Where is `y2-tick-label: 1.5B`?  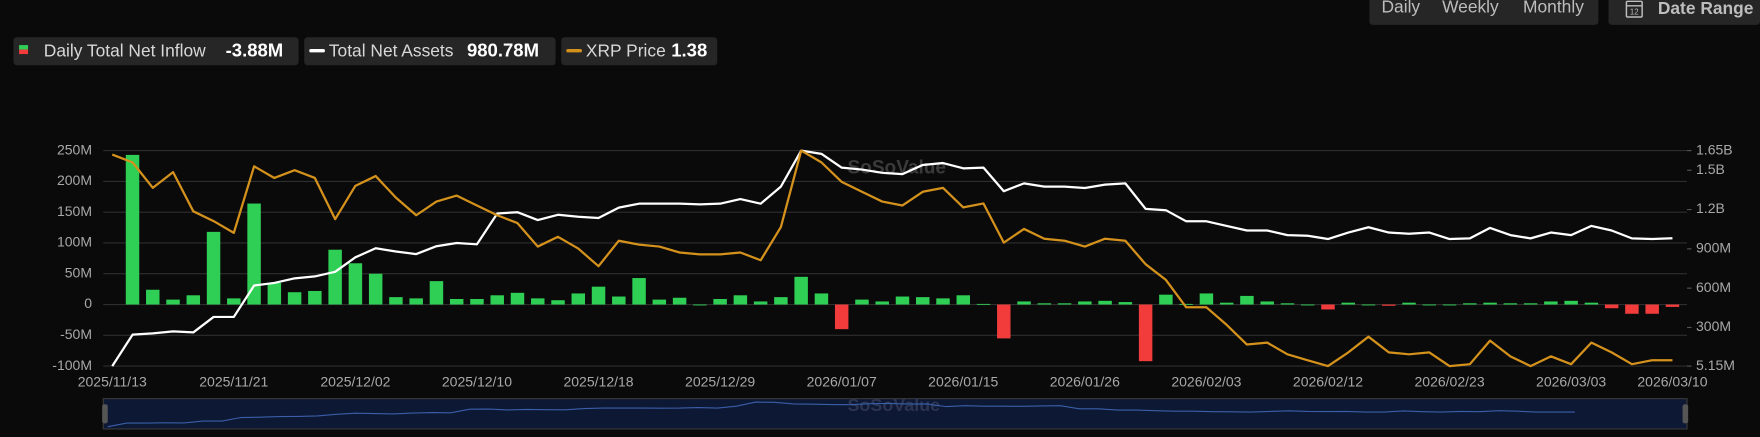
y2-tick-label: 1.5B is located at coordinates (1710, 169).